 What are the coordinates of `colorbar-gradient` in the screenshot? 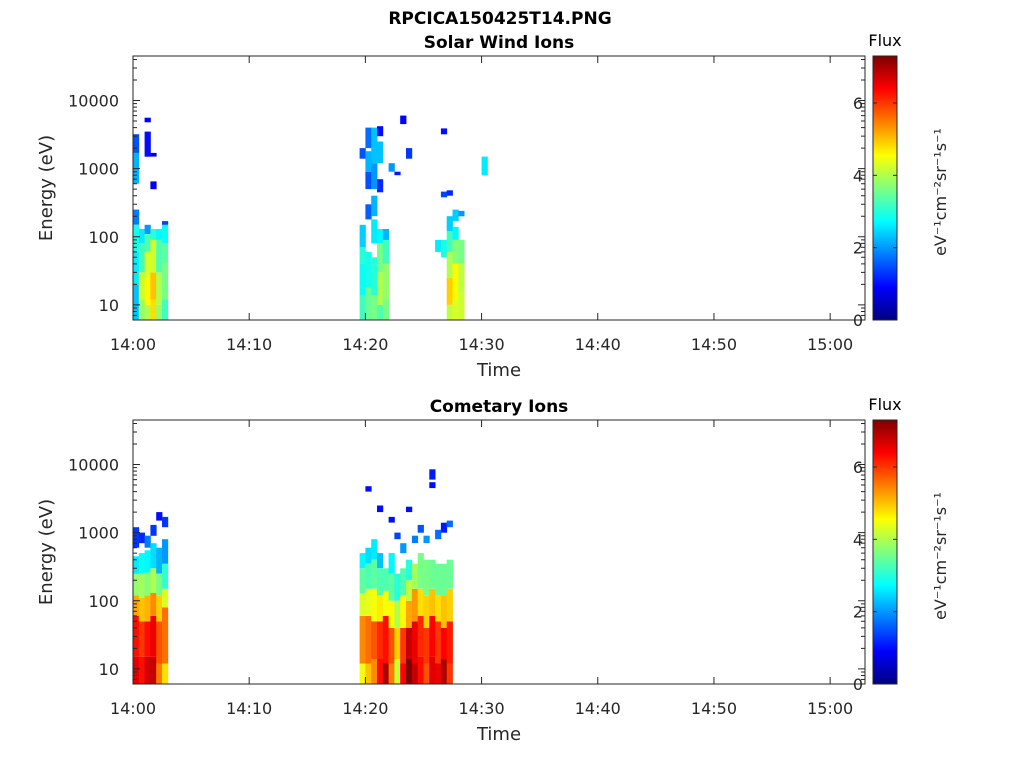 It's located at (885, 552).